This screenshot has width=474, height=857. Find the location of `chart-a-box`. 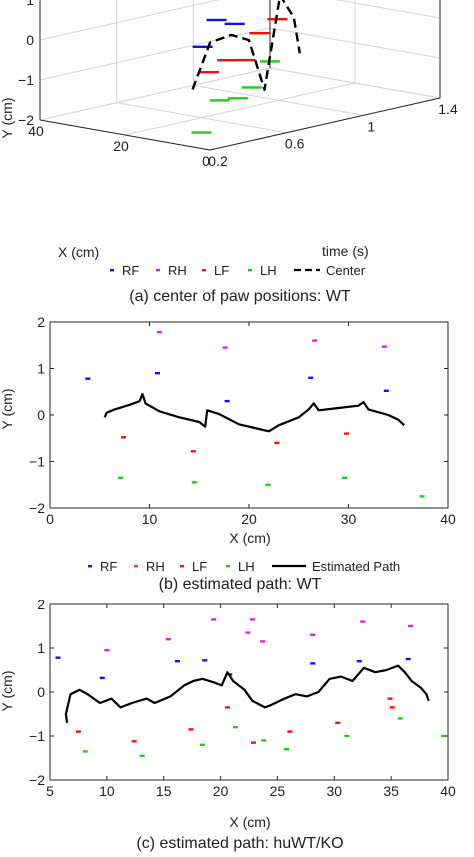

chart-a-box is located at coordinates (240, 75).